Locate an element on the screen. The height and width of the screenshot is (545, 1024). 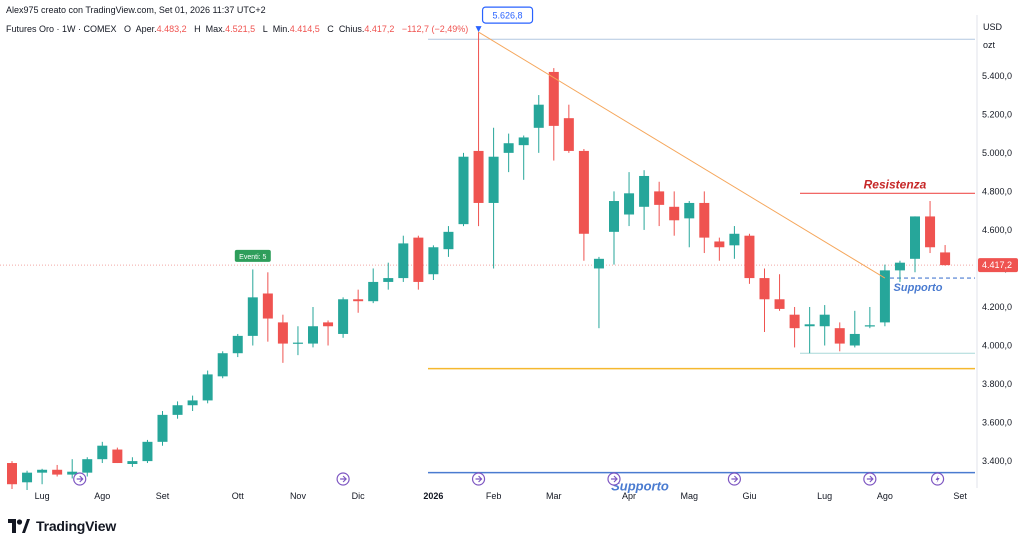
low-value: 4.414,5 is located at coordinates (304, 29).